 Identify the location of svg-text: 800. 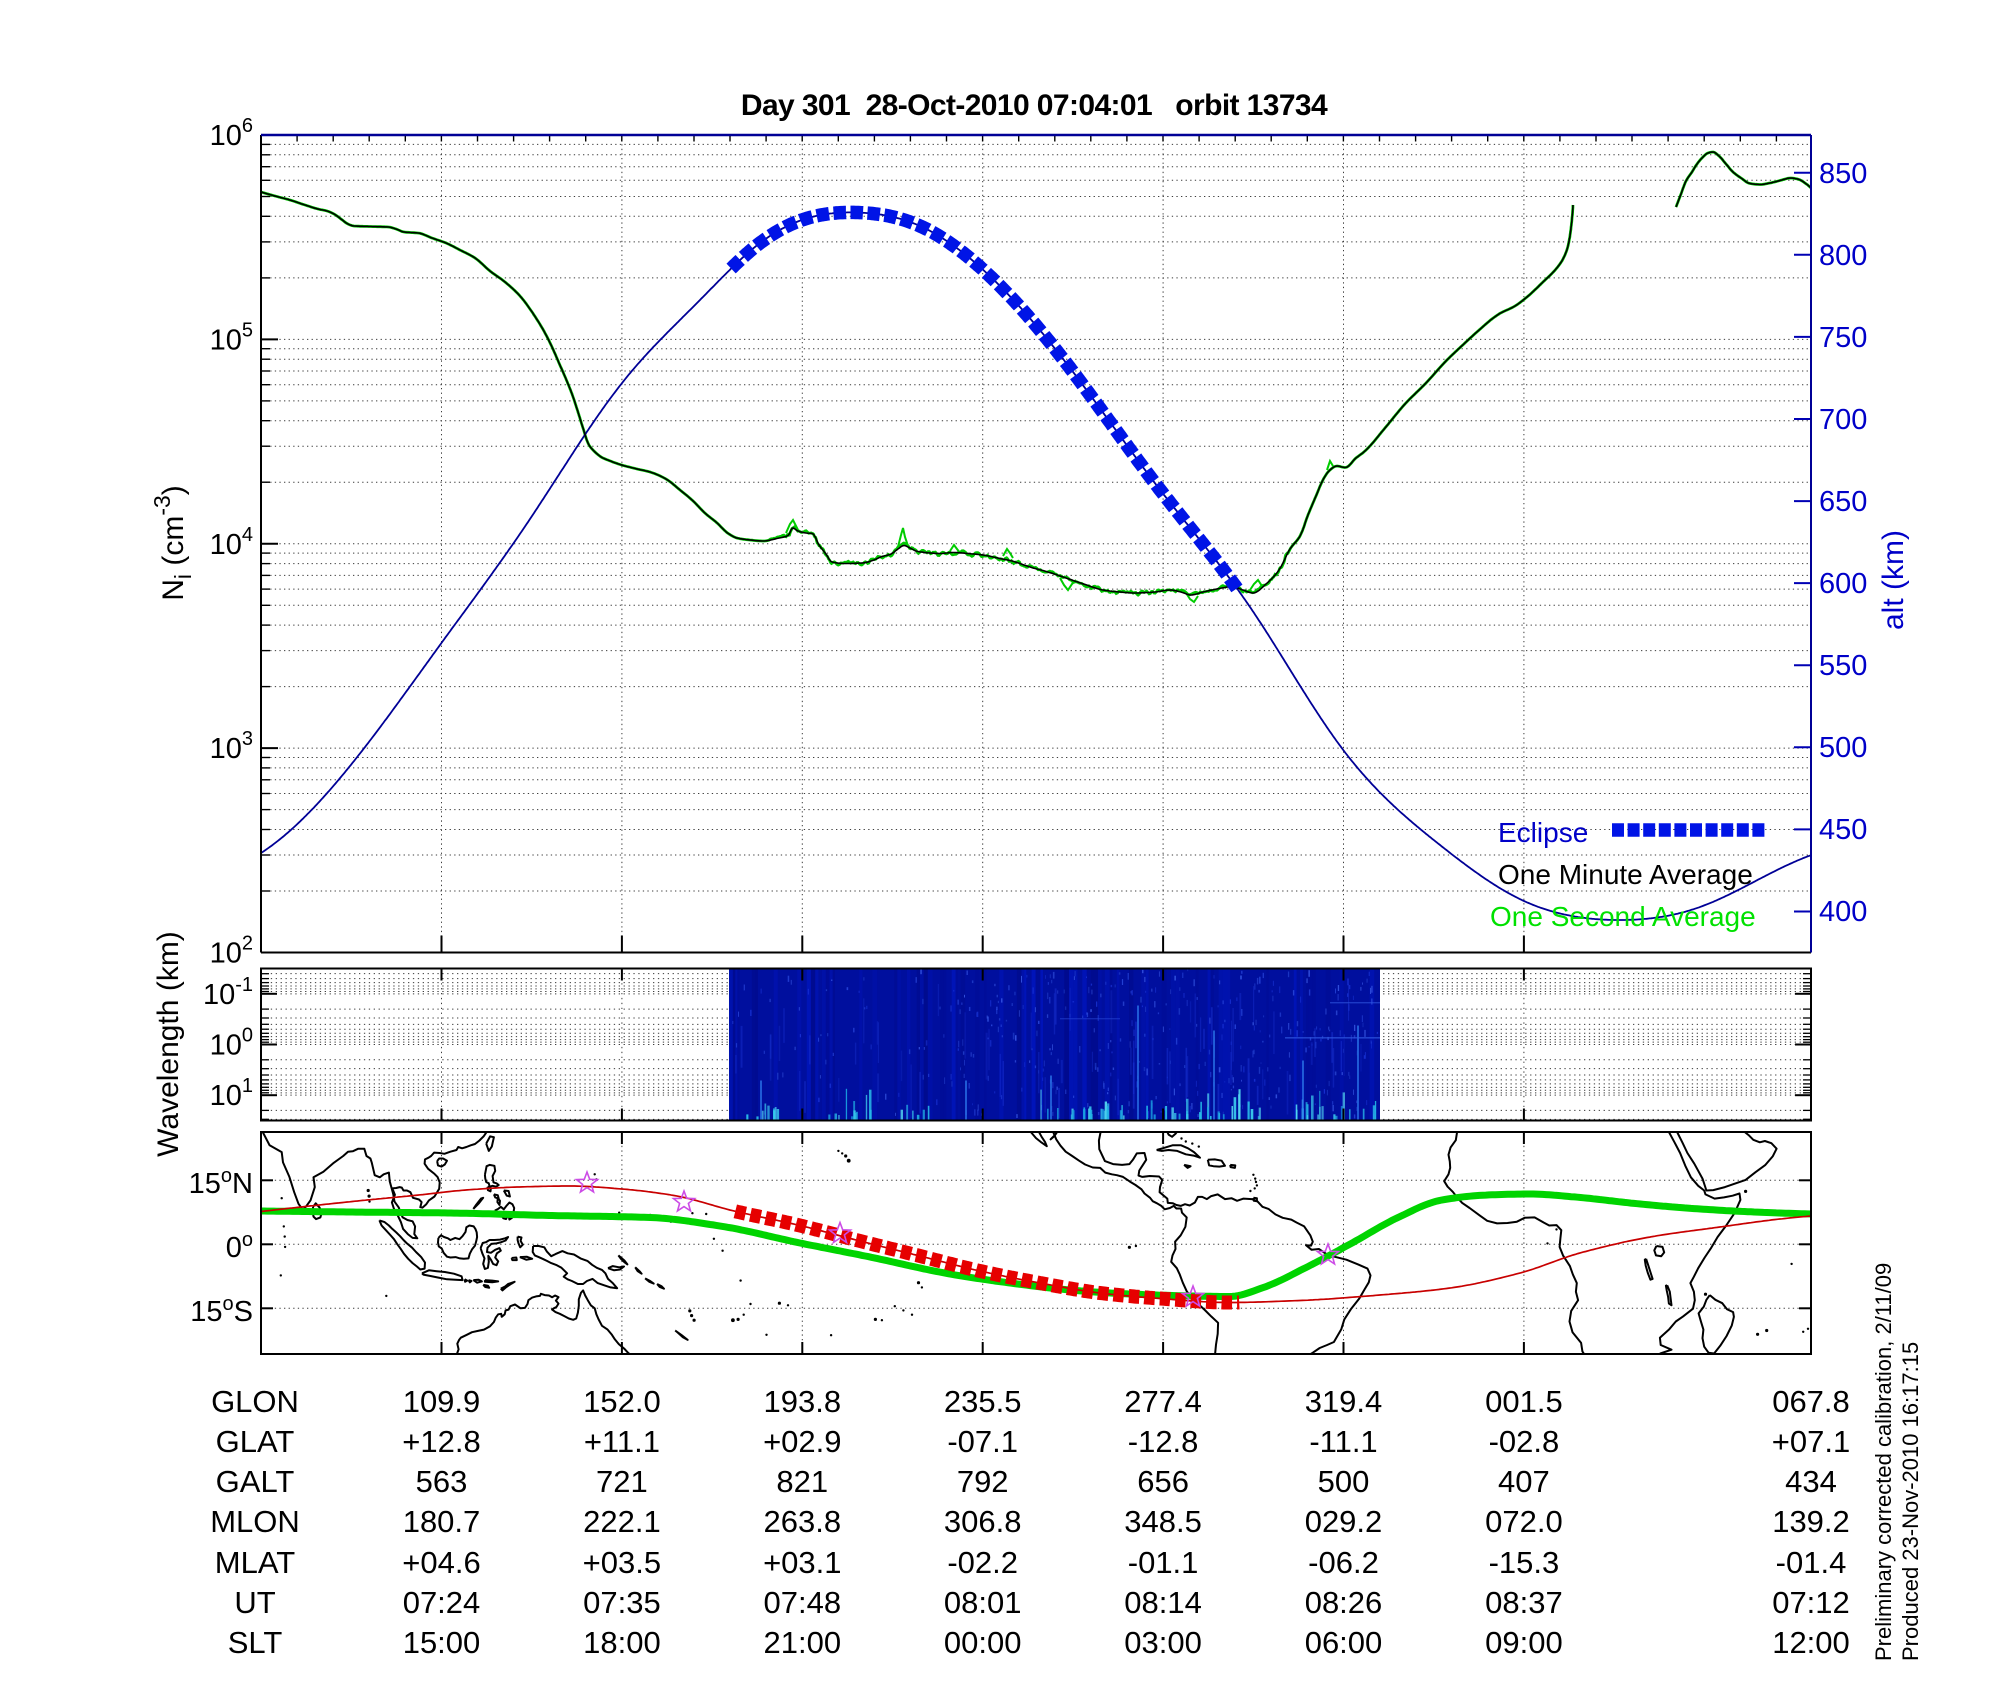
(1843, 256).